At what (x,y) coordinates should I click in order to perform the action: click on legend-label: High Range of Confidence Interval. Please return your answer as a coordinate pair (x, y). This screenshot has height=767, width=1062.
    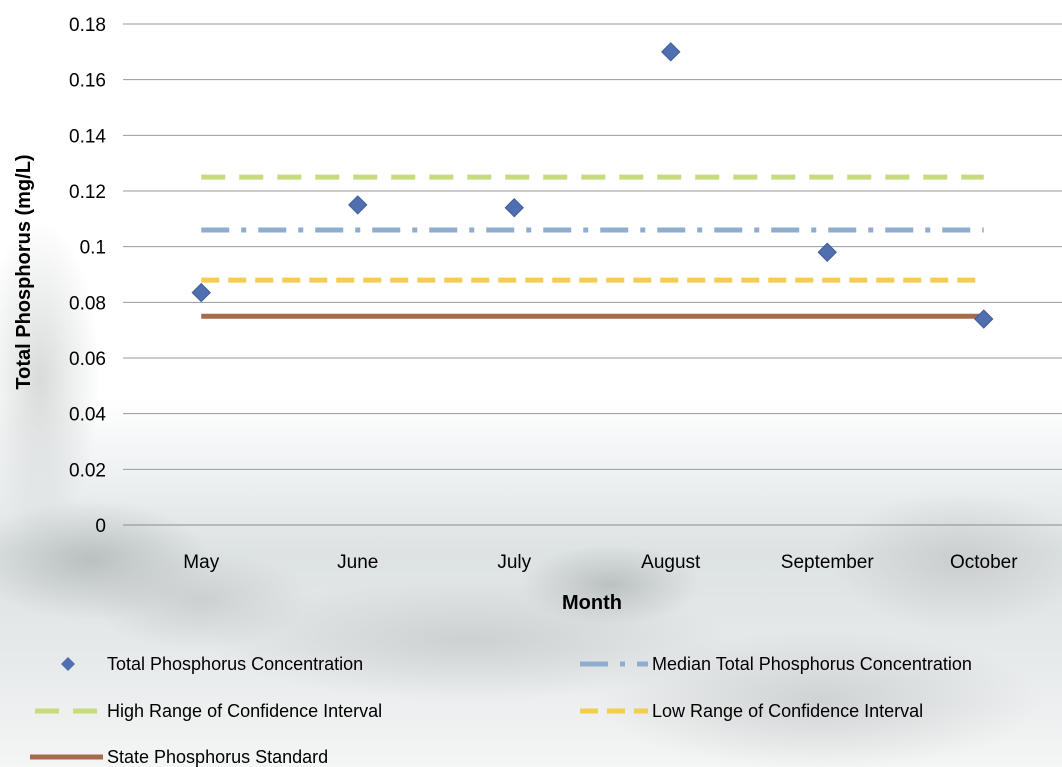
    Looking at the image, I should click on (244, 711).